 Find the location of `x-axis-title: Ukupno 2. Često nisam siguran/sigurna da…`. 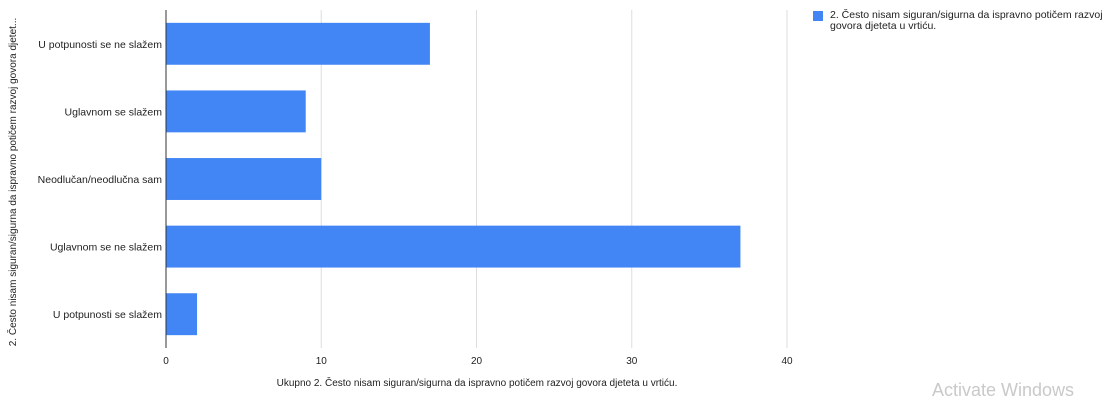

x-axis-title: Ukupno 2. Često nisam siguran/sigurna da… is located at coordinates (477, 382).